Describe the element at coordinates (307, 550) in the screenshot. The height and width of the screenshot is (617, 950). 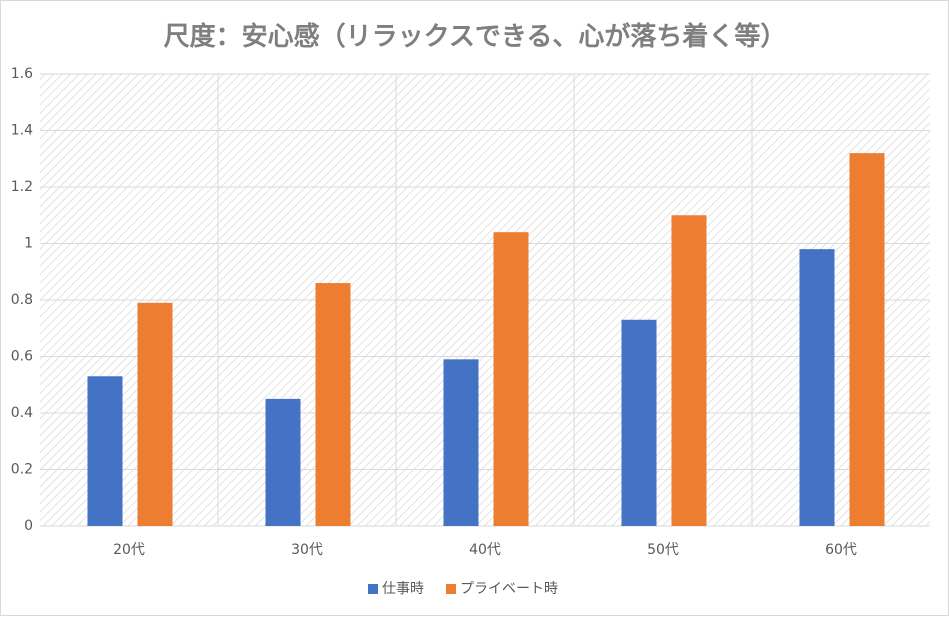
I see `x-tick-label: 30代` at that location.